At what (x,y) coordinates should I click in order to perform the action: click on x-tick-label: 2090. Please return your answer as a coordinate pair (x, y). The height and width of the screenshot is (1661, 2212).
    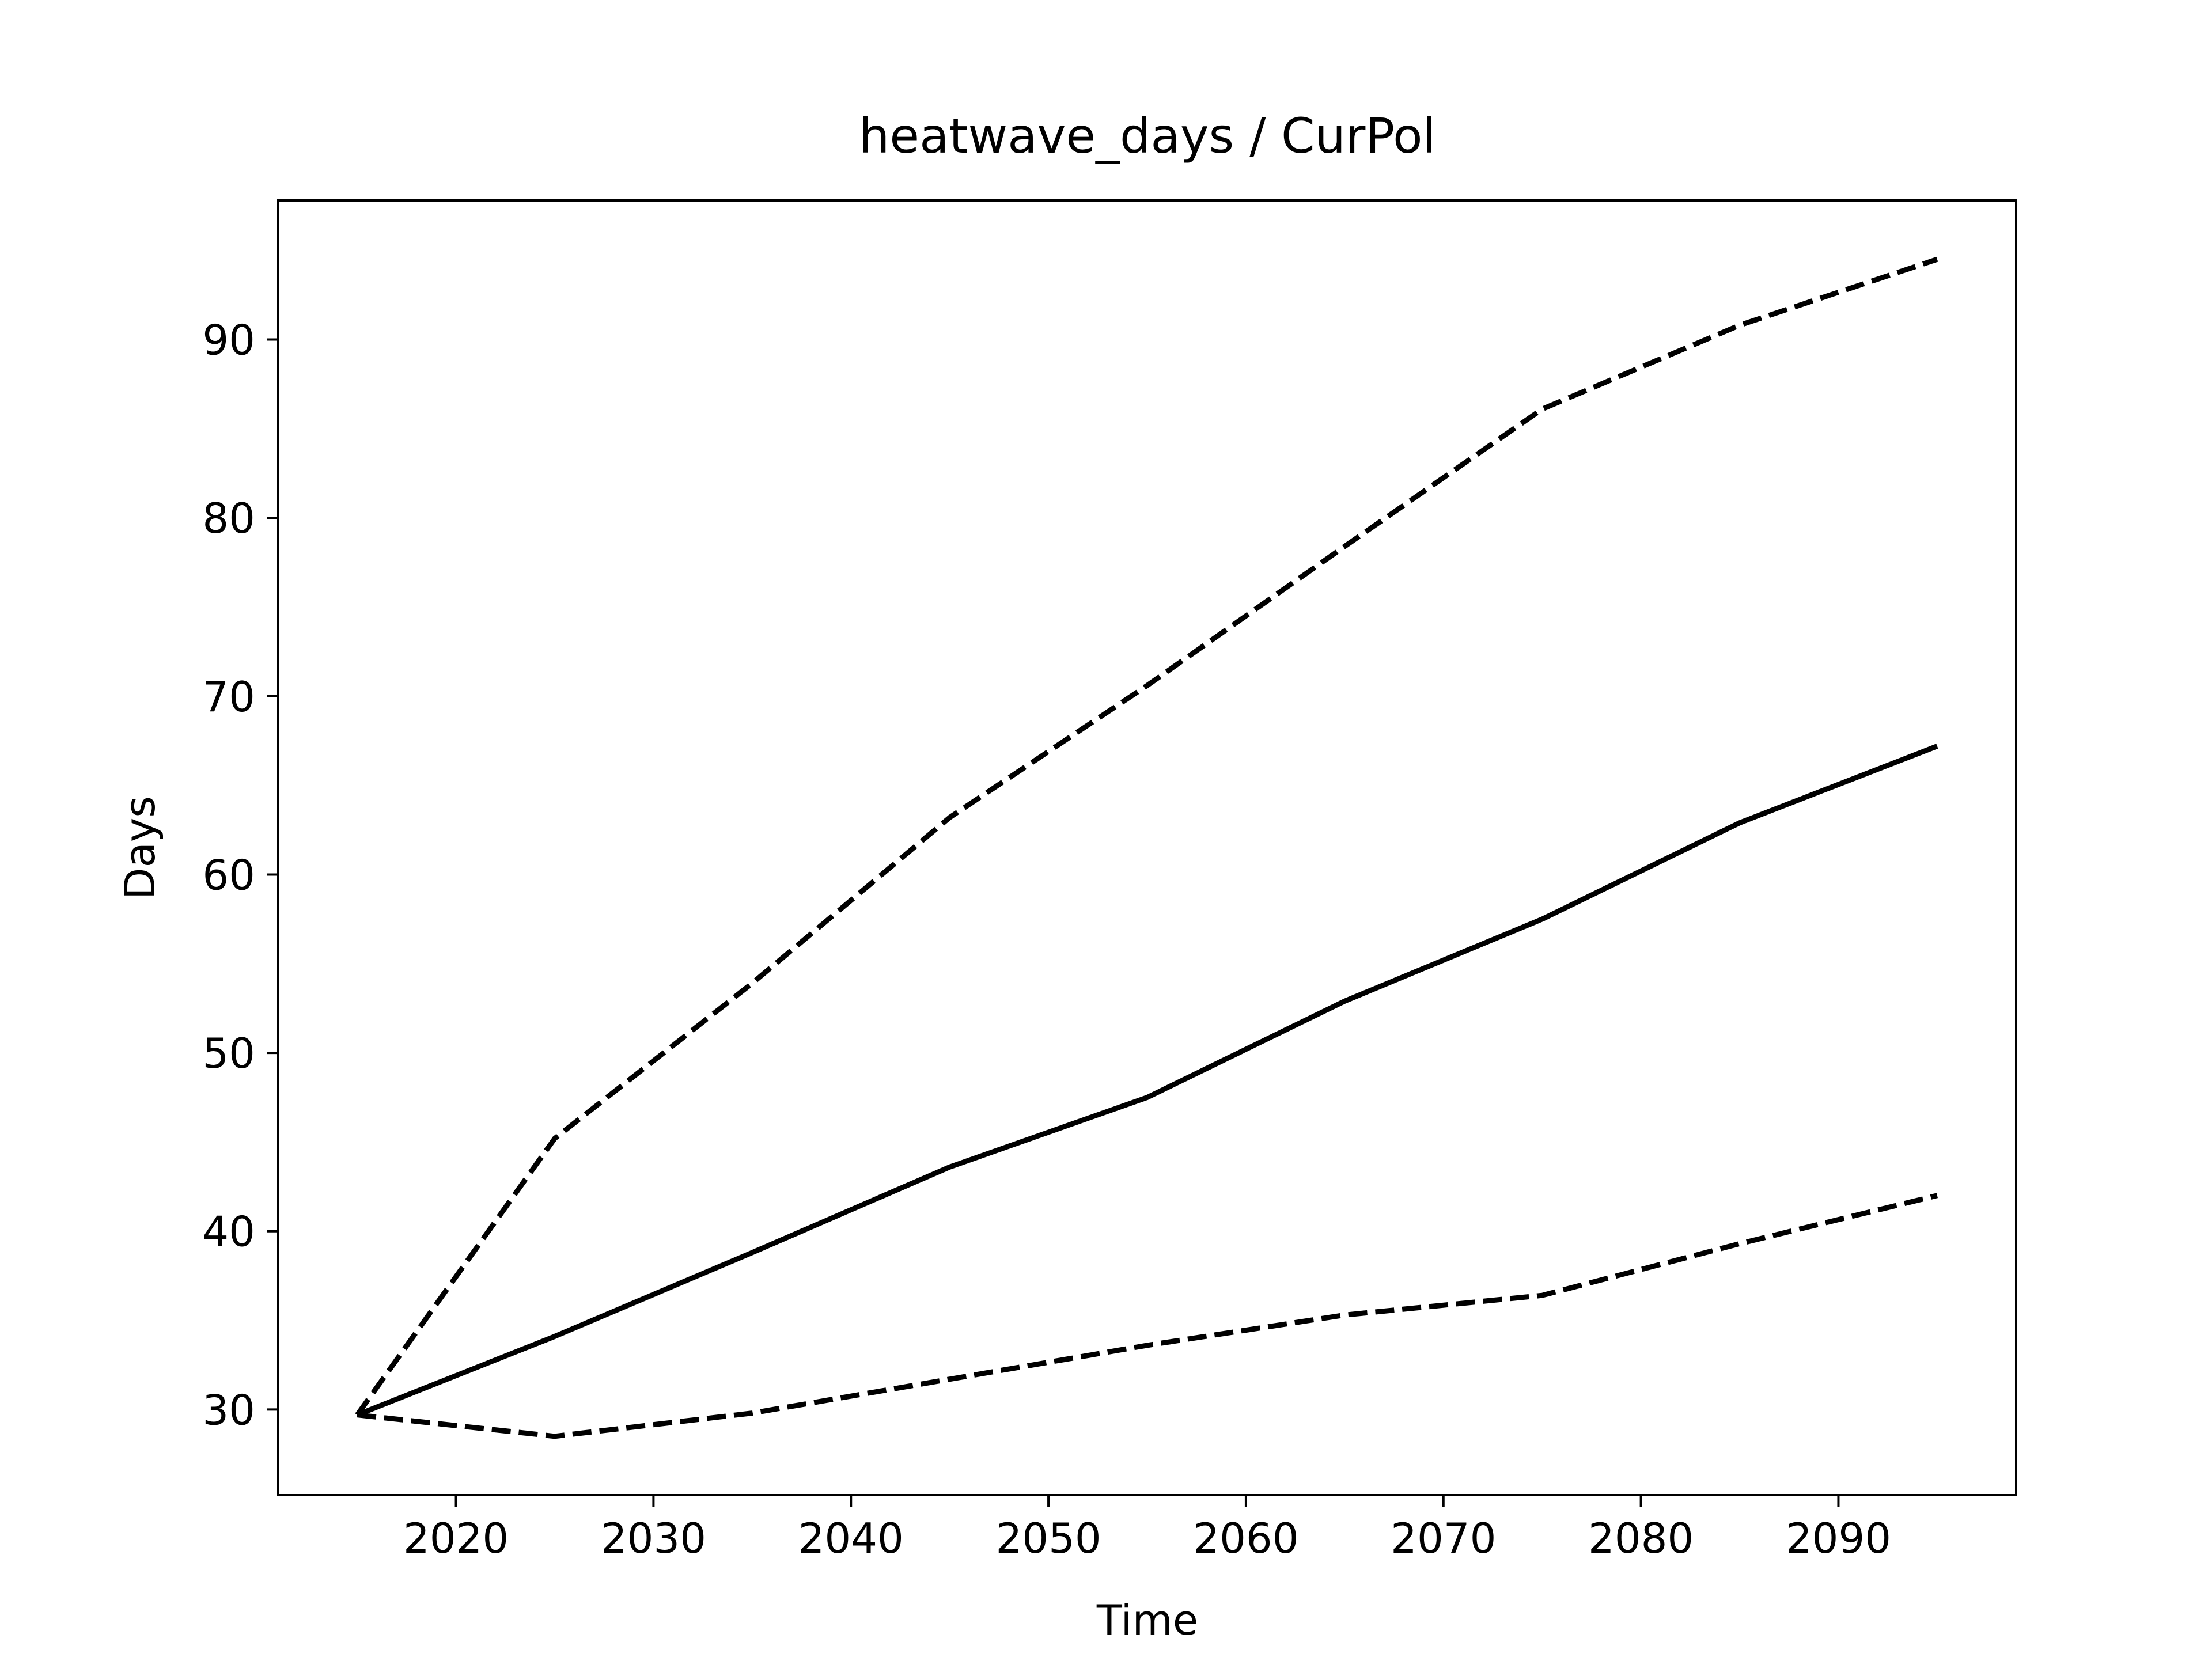
    Looking at the image, I should click on (1838, 1538).